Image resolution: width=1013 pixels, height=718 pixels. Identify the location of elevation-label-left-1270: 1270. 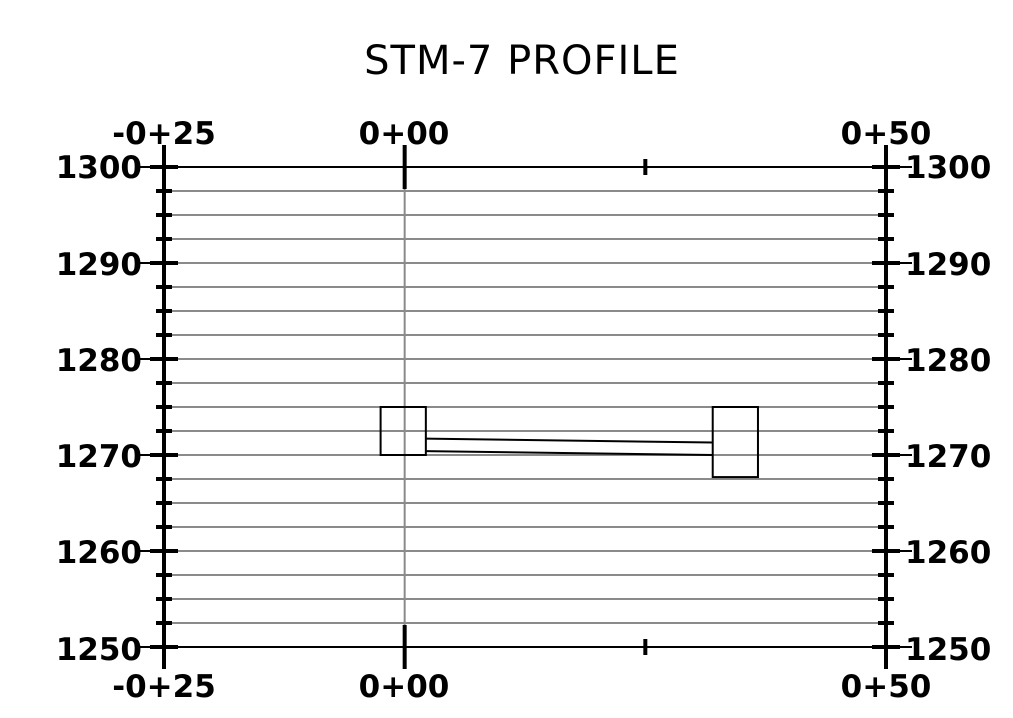
(99, 457).